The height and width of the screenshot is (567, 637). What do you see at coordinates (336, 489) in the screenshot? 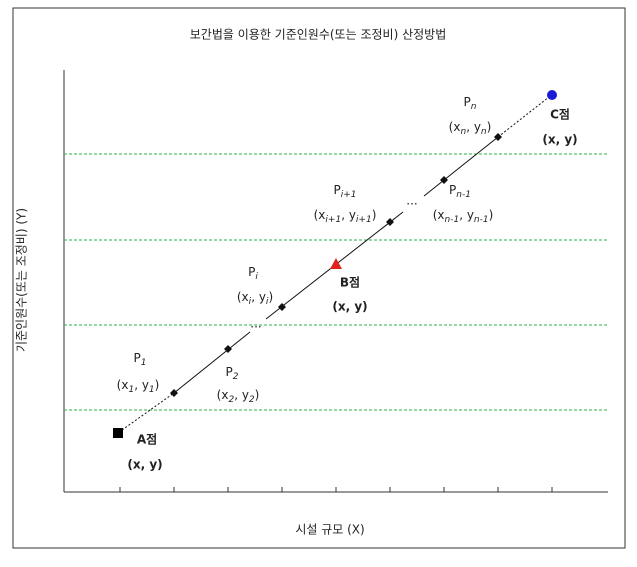
I see `x-ticks` at bounding box center [336, 489].